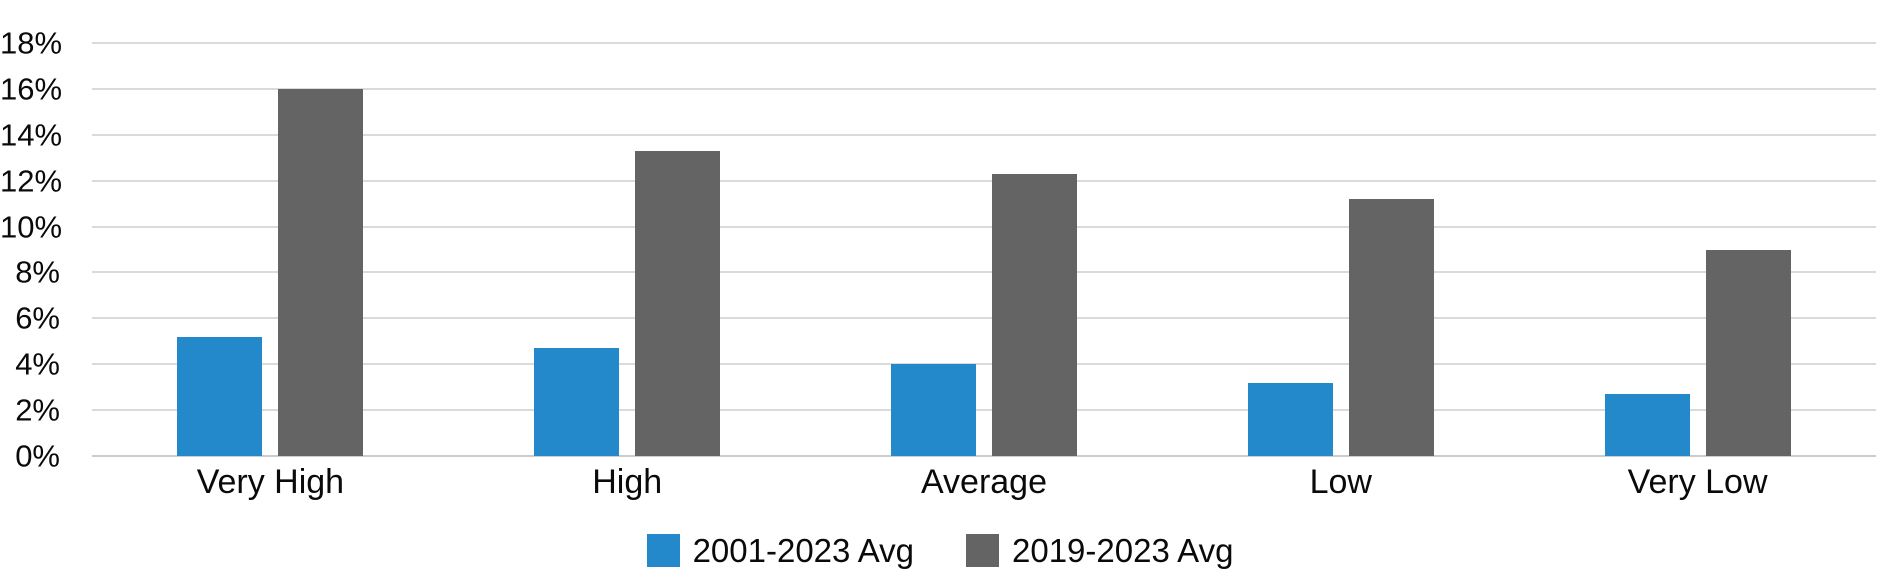 The width and height of the screenshot is (1880, 582). What do you see at coordinates (984, 272) in the screenshot?
I see `gridline-8pct` at bounding box center [984, 272].